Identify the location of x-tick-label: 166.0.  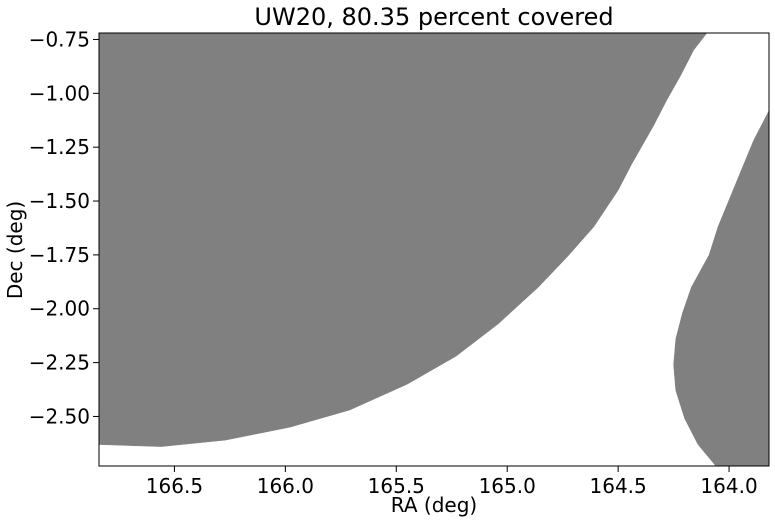
(285, 486).